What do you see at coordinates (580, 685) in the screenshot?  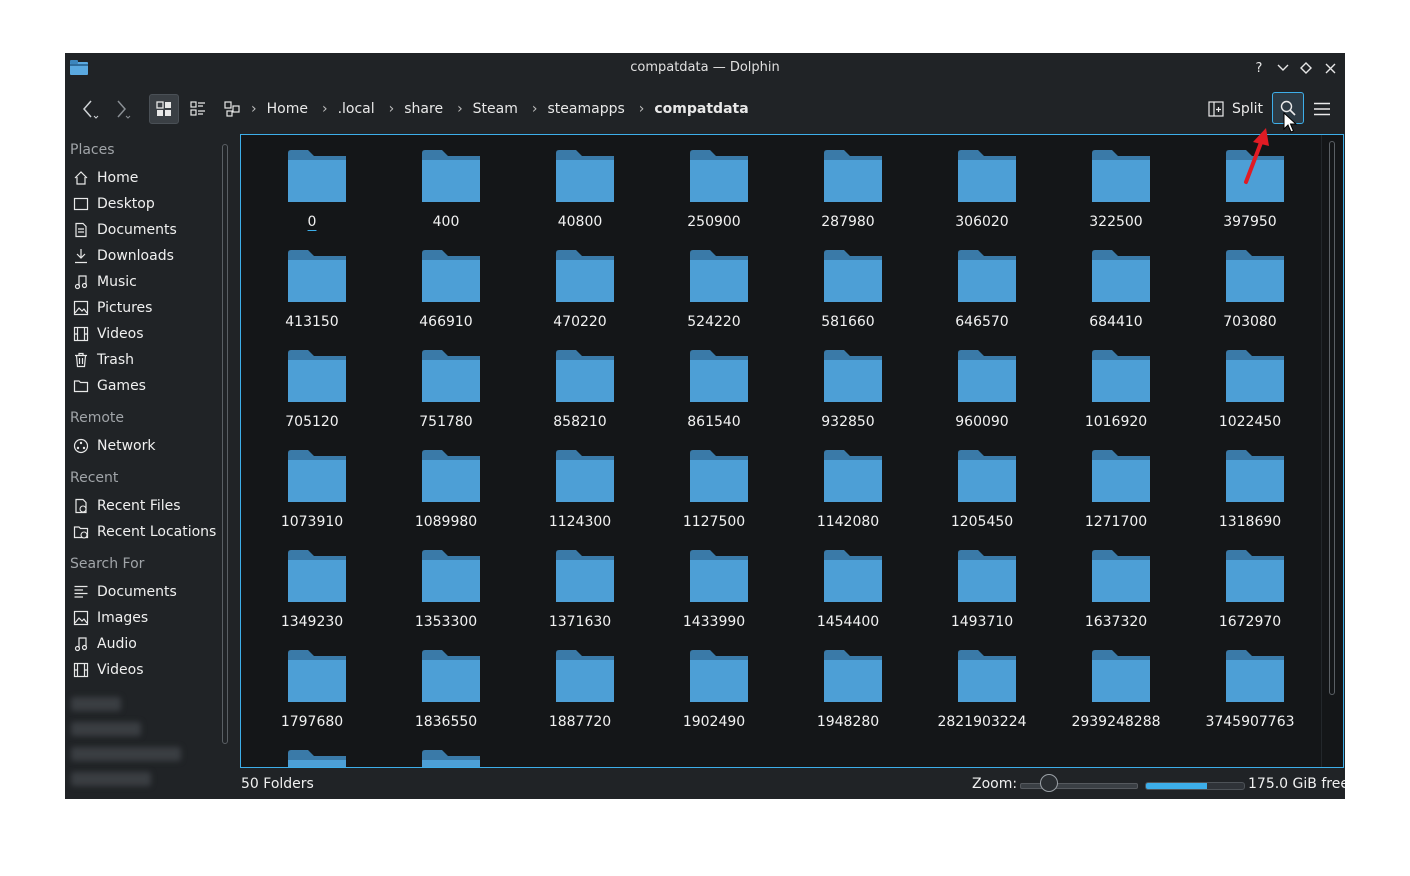 I see `folder-item: 1887720` at bounding box center [580, 685].